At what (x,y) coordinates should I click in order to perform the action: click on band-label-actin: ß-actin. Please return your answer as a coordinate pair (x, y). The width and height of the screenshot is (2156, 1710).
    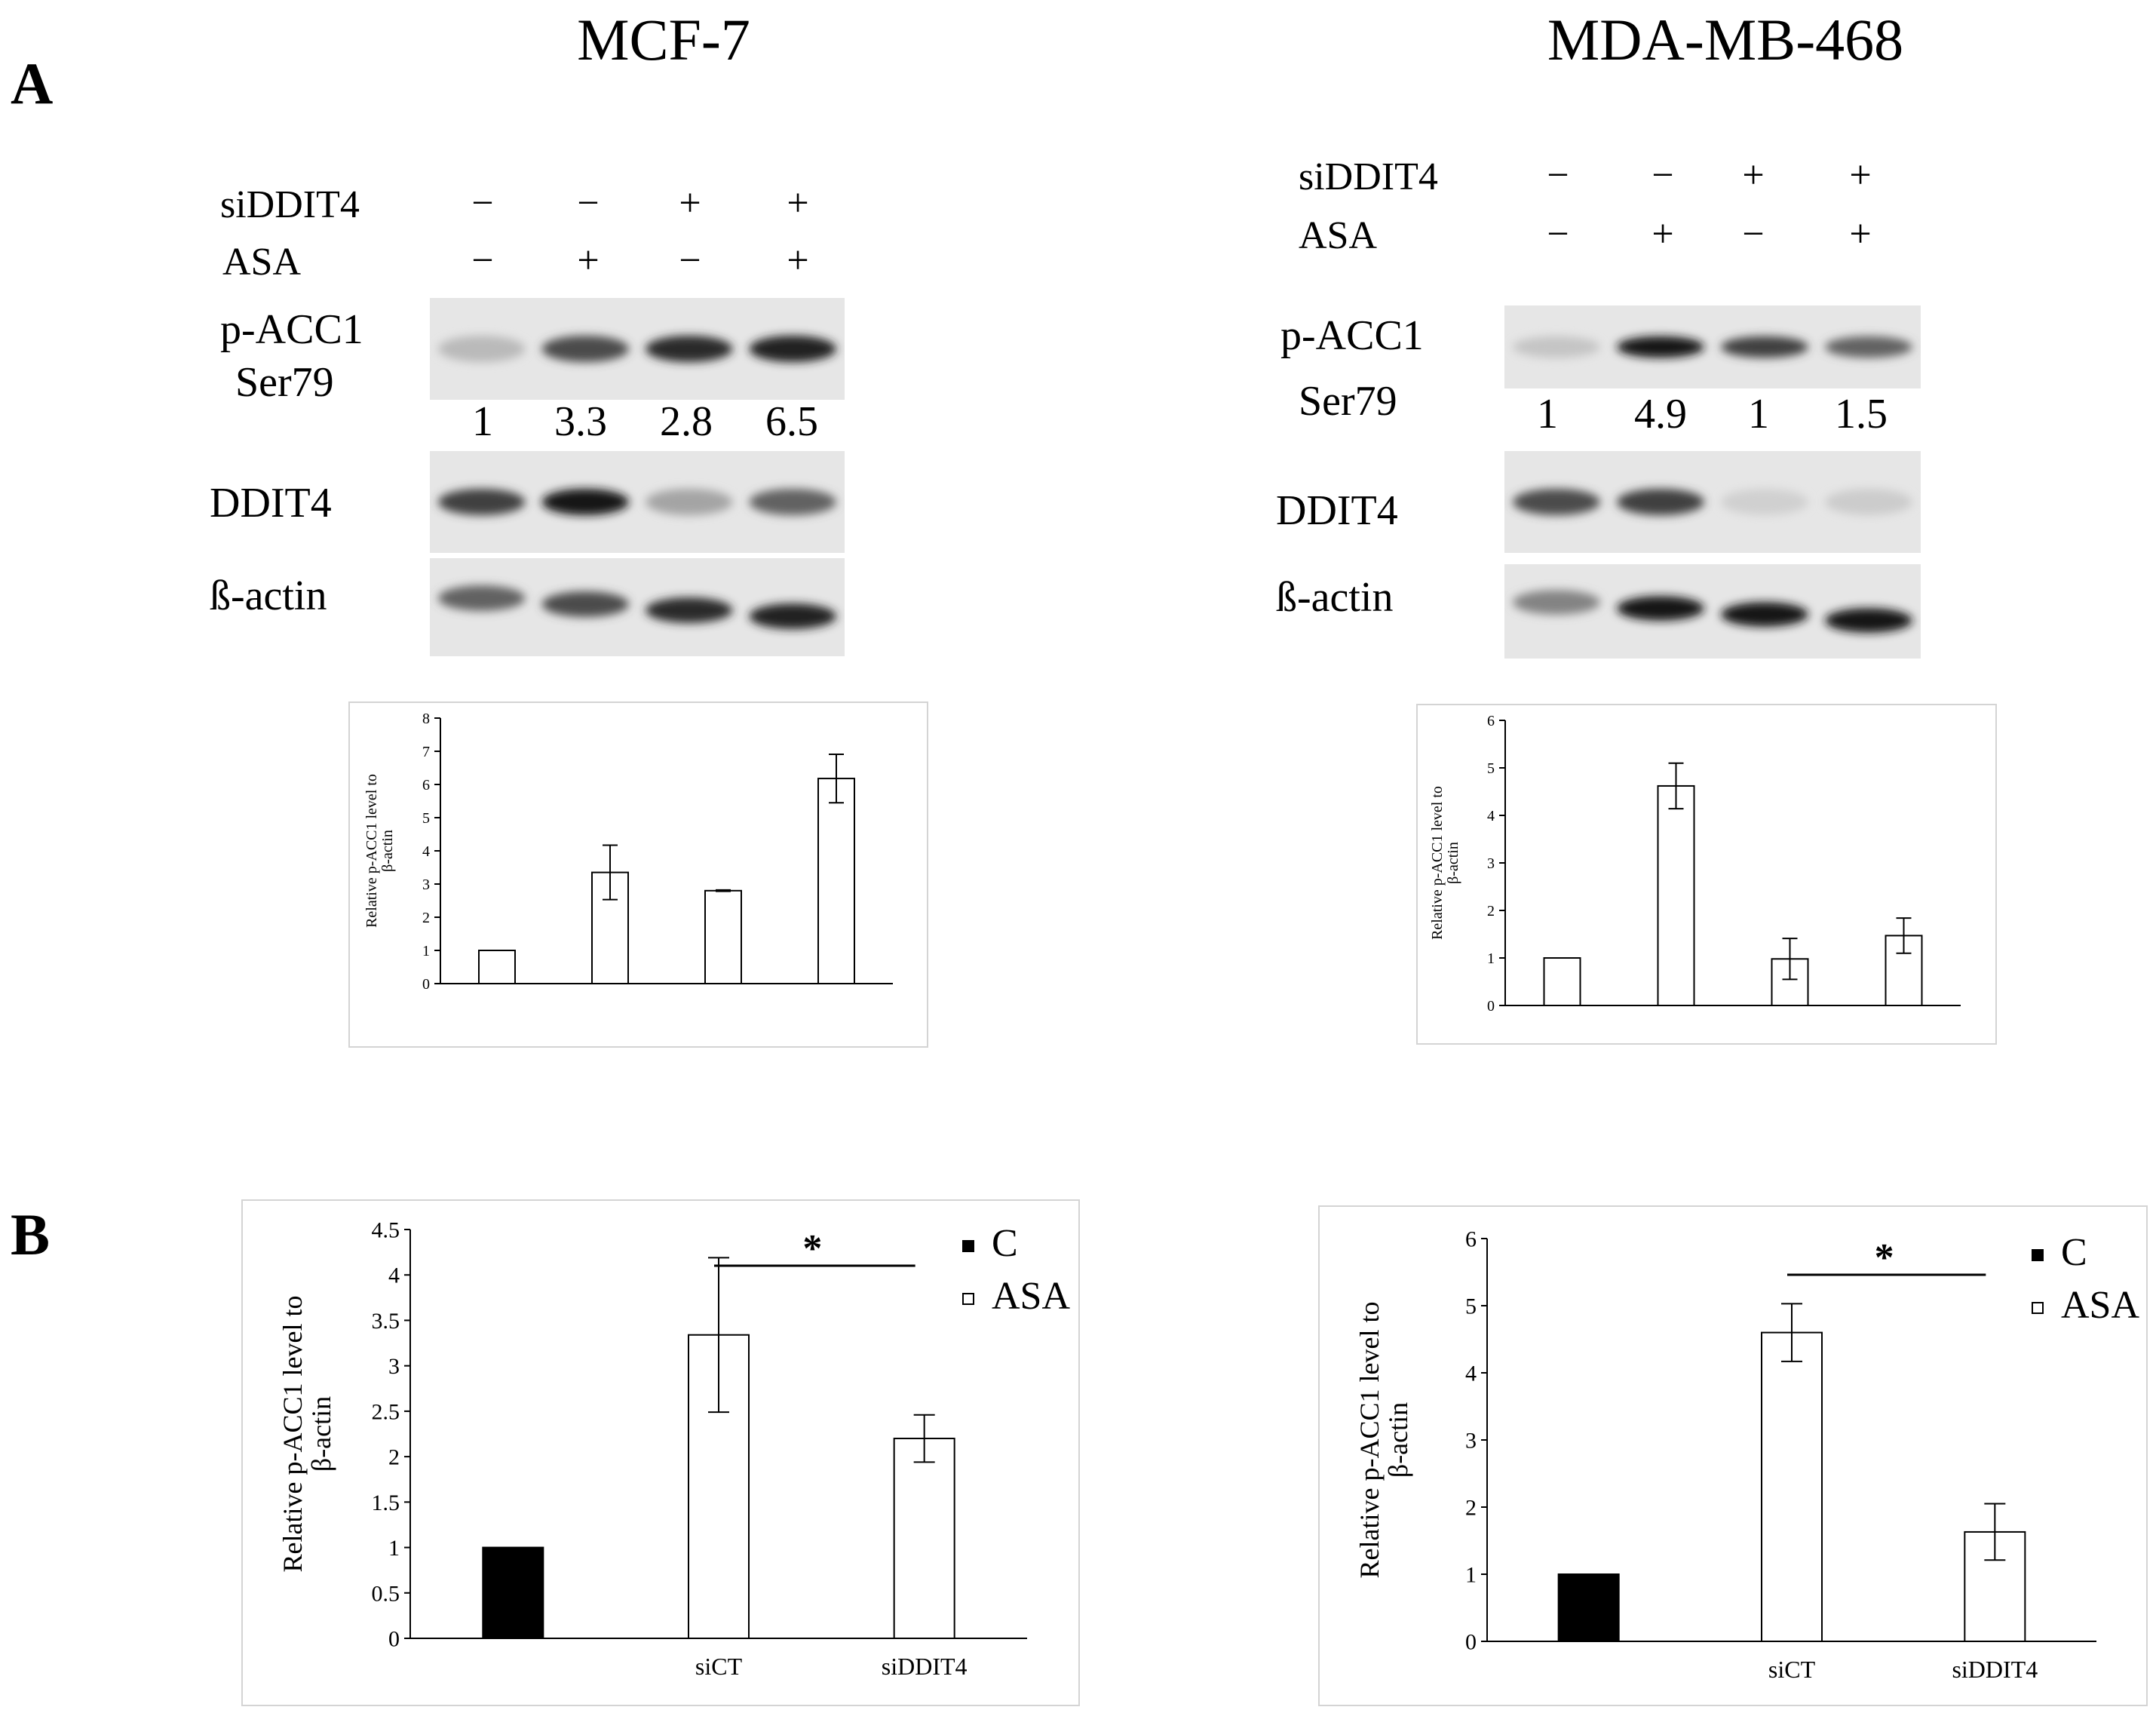
    Looking at the image, I should click on (269, 596).